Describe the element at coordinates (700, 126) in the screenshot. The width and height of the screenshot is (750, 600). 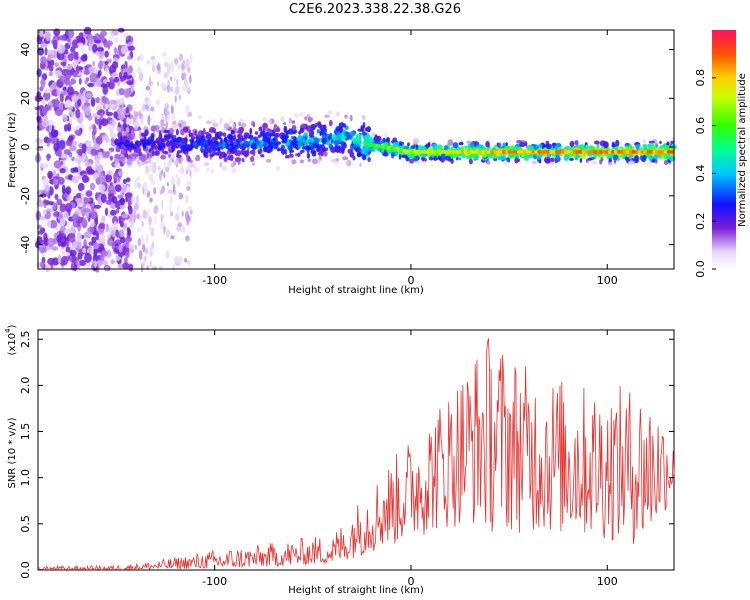
I see `colorbar-tick-label: 0.6` at that location.